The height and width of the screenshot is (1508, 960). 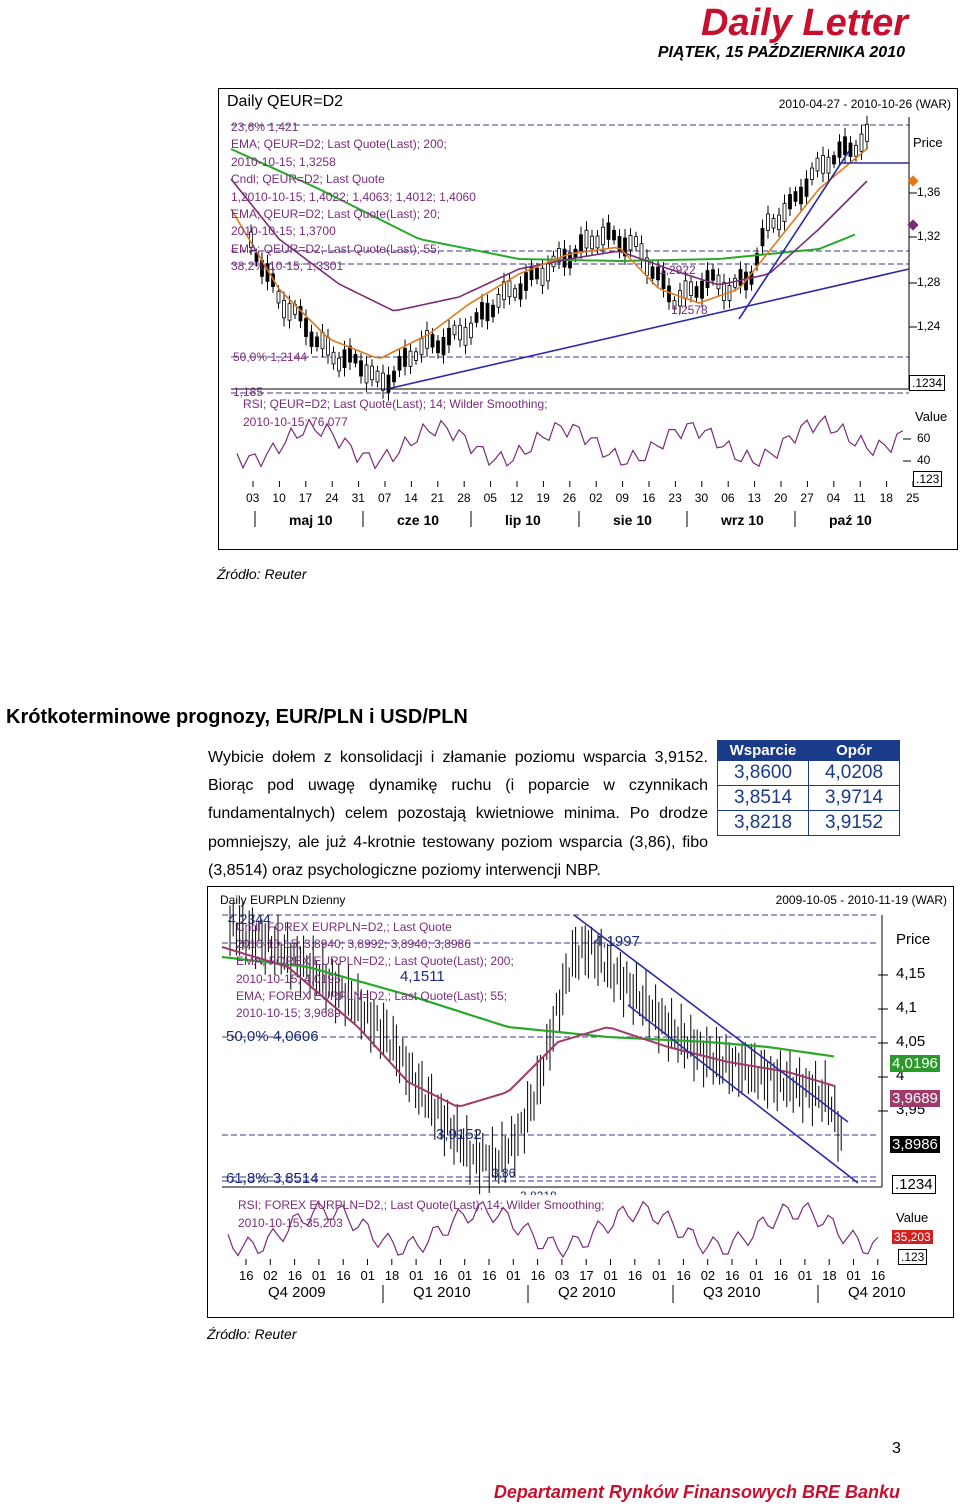 What do you see at coordinates (490, 498) in the screenshot?
I see `day-tick-label: 05` at bounding box center [490, 498].